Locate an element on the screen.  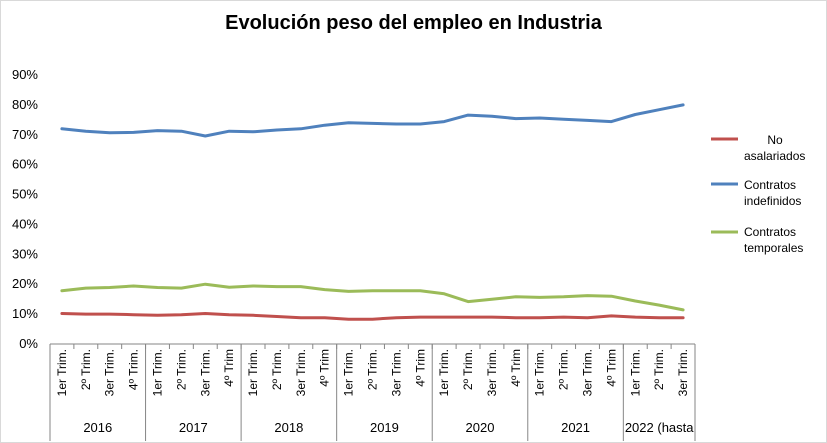
year-group-label: 2018 is located at coordinates (288, 427).